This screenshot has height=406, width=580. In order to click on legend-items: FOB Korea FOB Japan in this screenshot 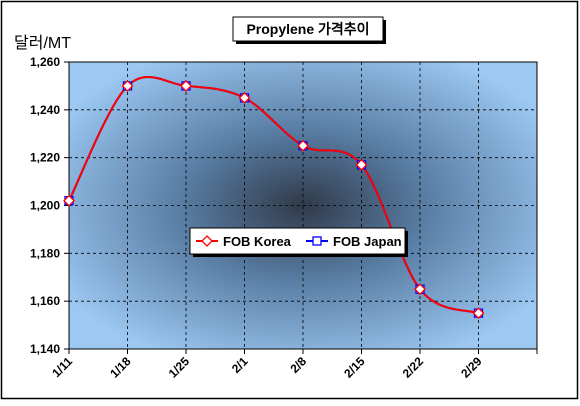, I will do `click(299, 241)`.